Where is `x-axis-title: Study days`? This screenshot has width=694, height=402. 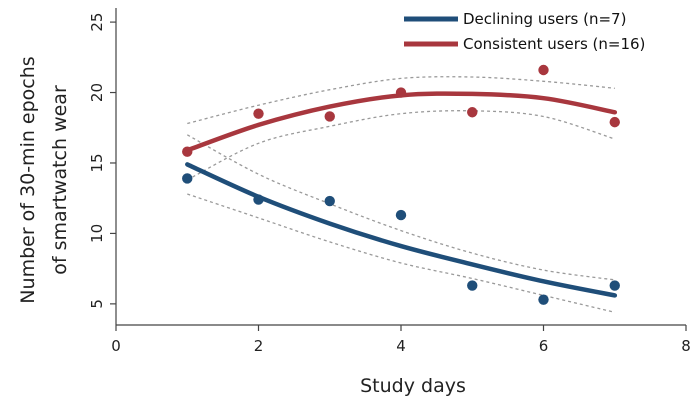 x-axis-title: Study days is located at coordinates (413, 386).